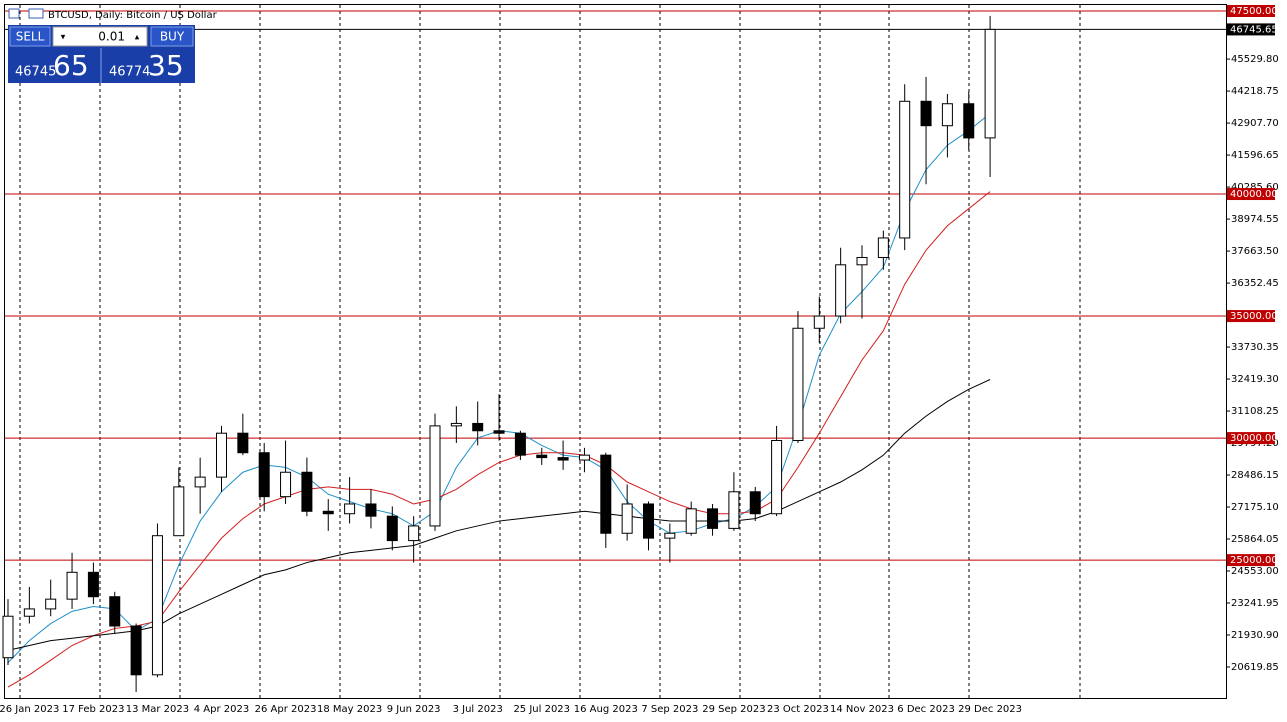 Image resolution: width=1287 pixels, height=722 pixels. Describe the element at coordinates (1255, 91) in the screenshot. I see `y-tick-label: 44218.75` at that location.